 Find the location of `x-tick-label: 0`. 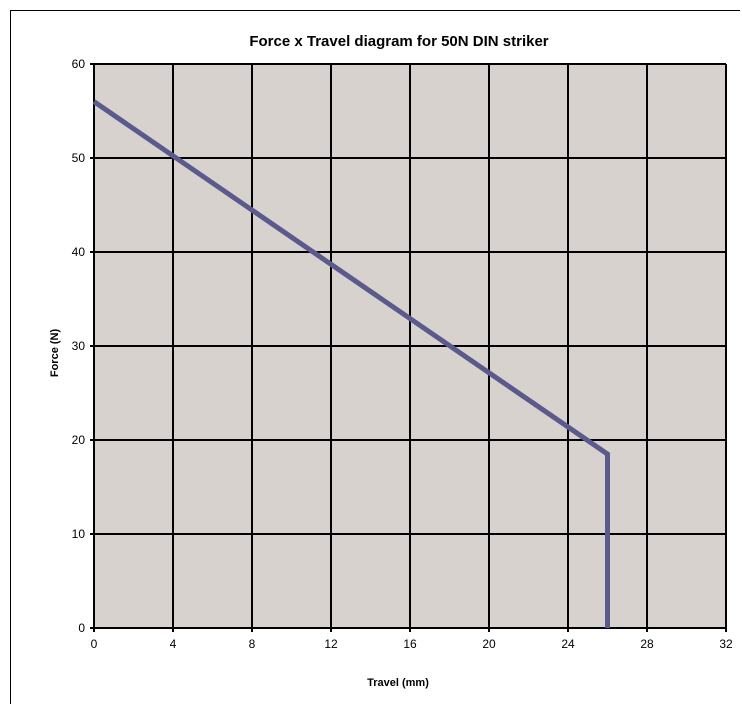

x-tick-label: 0 is located at coordinates (94, 644).